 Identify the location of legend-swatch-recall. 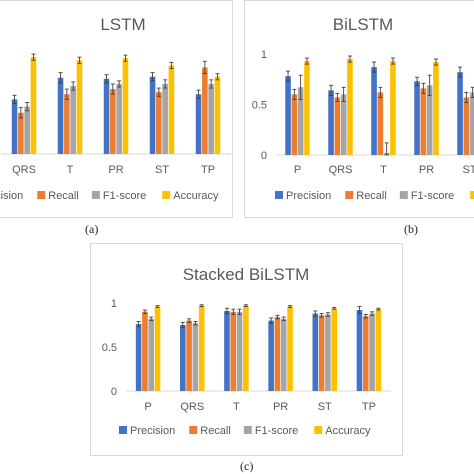
(41, 195).